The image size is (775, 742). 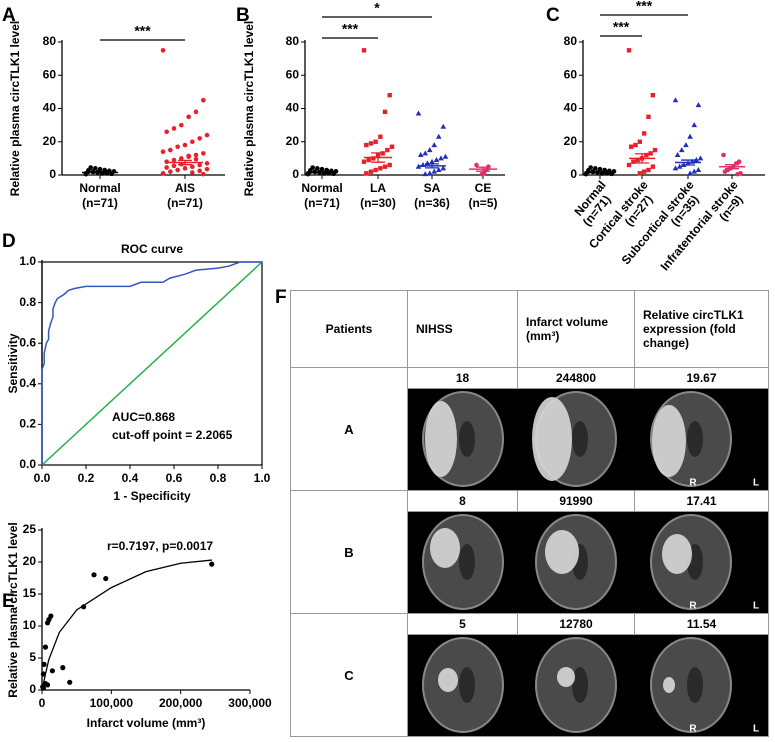 What do you see at coordinates (350, 29) in the screenshot?
I see `significance-label: ***` at bounding box center [350, 29].